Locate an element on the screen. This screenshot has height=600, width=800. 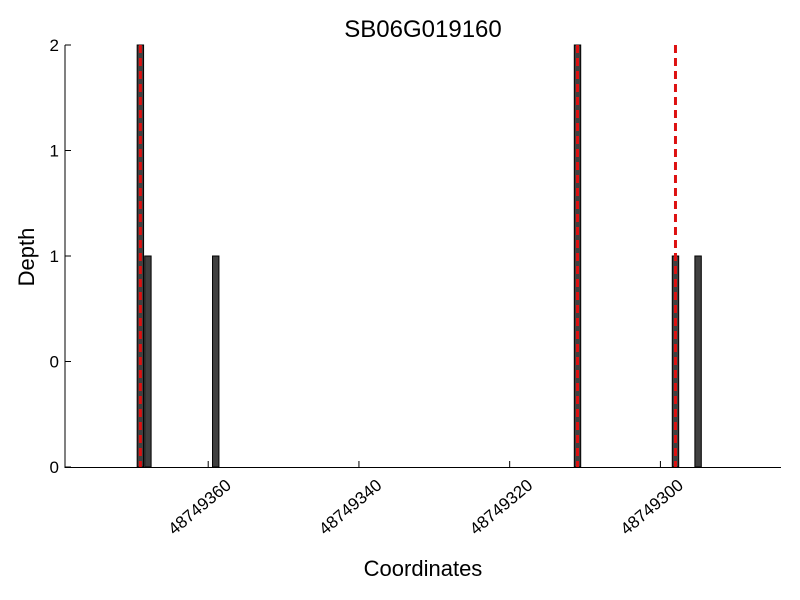
x-tick-label: 48749320 is located at coordinates (501, 507).